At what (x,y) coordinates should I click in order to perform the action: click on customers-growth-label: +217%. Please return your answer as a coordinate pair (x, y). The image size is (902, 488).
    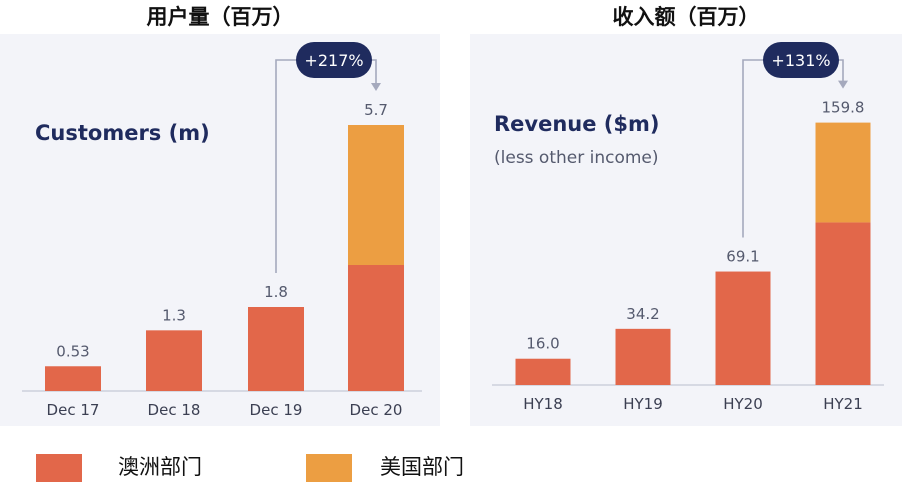
    Looking at the image, I should click on (333, 60).